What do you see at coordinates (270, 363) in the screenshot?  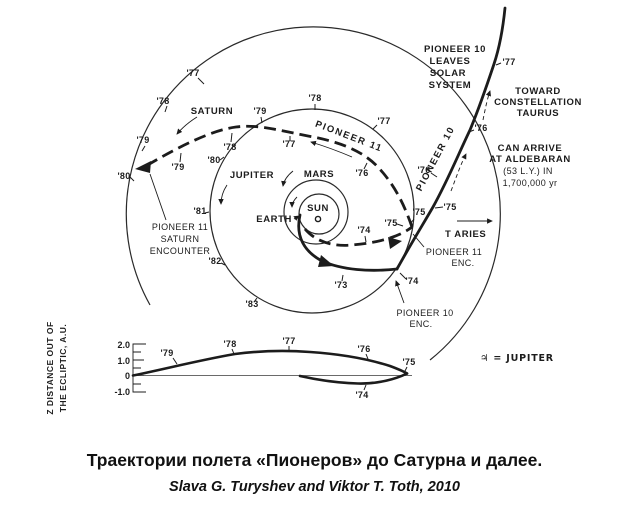 I see `chart-curve-pioneer11` at bounding box center [270, 363].